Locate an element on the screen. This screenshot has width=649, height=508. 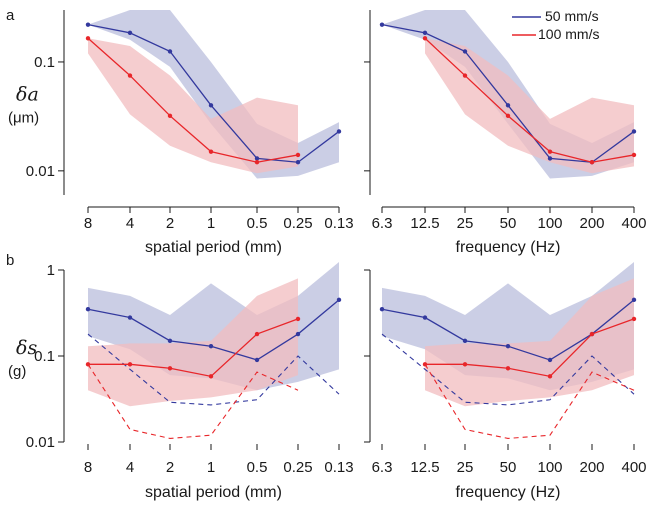
y-axis-unit: (μm) is located at coordinates (23, 118).